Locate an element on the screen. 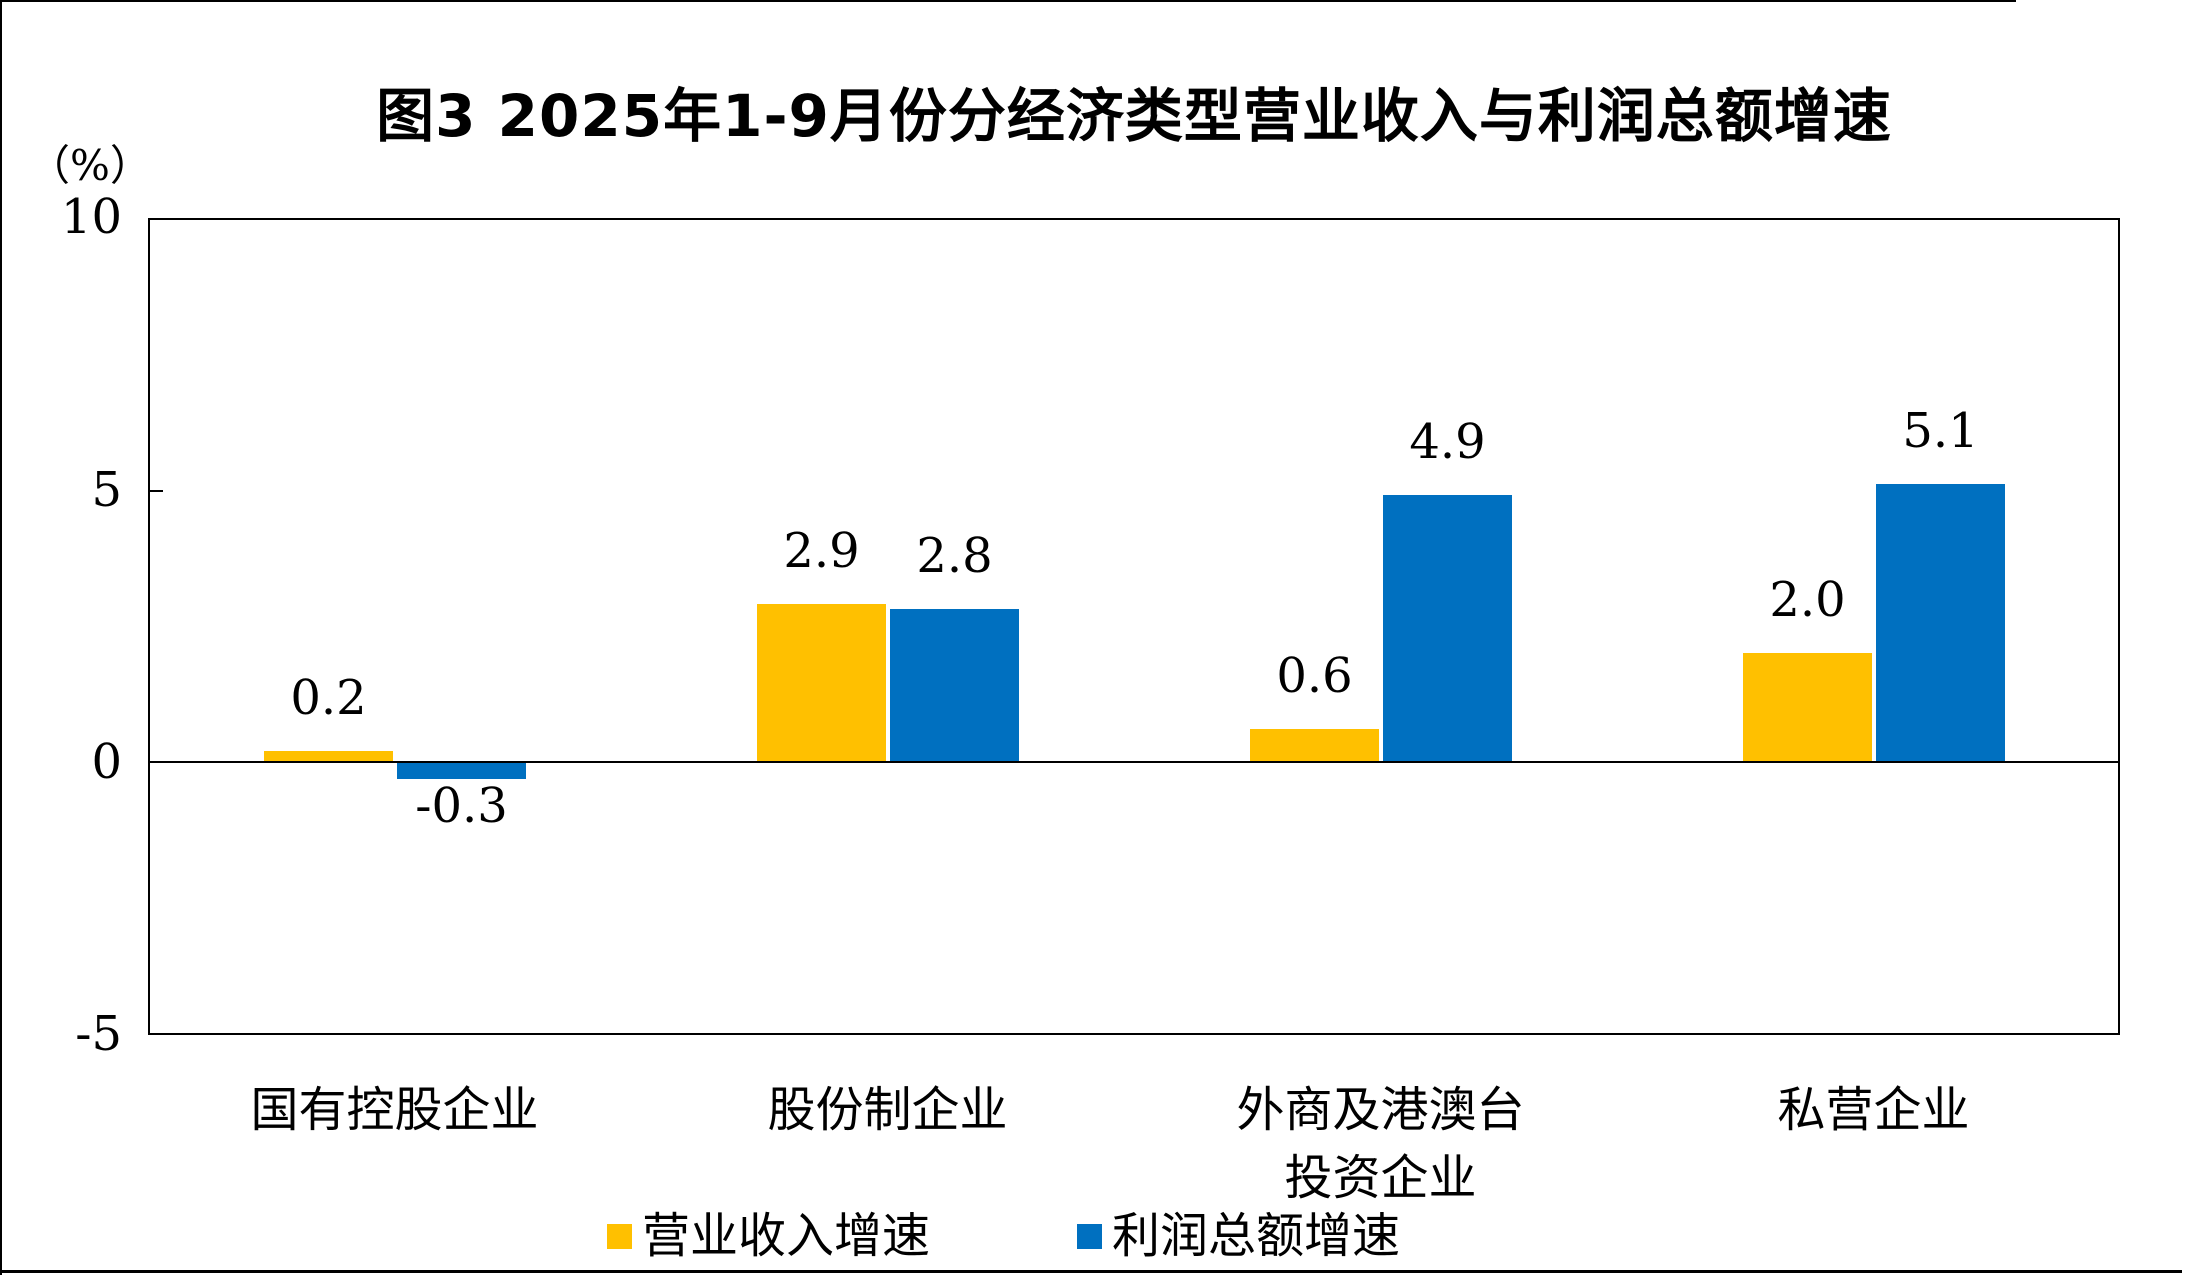 The width and height of the screenshot is (2194, 1275). y-axis-tick-label: 10 is located at coordinates (91, 217).